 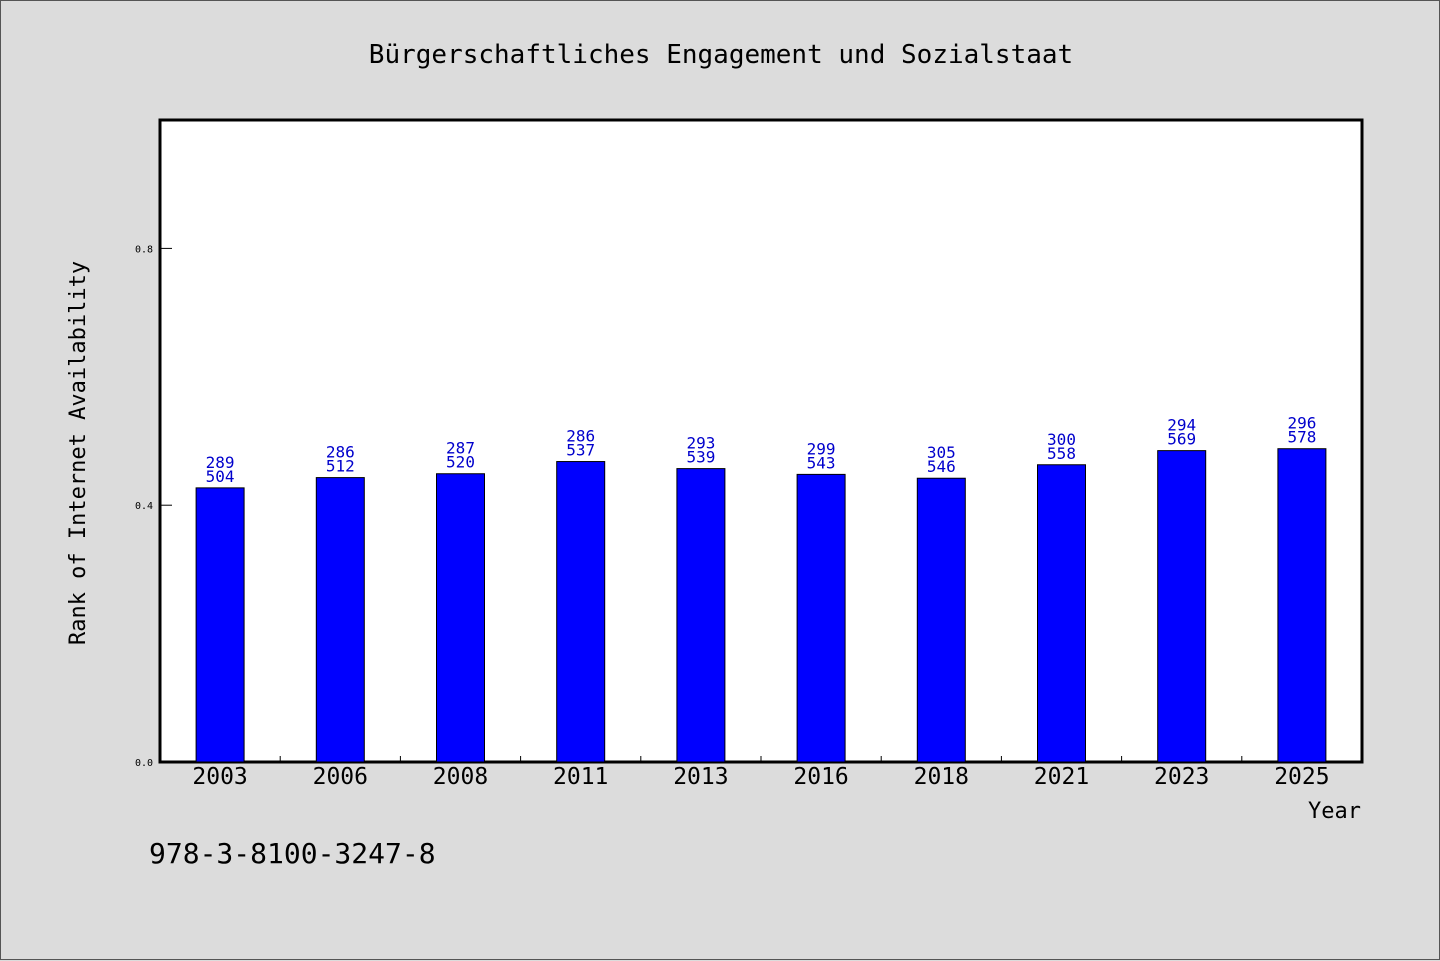 What do you see at coordinates (78, 453) in the screenshot?
I see `y-axis-label: Rank of Internet Availability` at bounding box center [78, 453].